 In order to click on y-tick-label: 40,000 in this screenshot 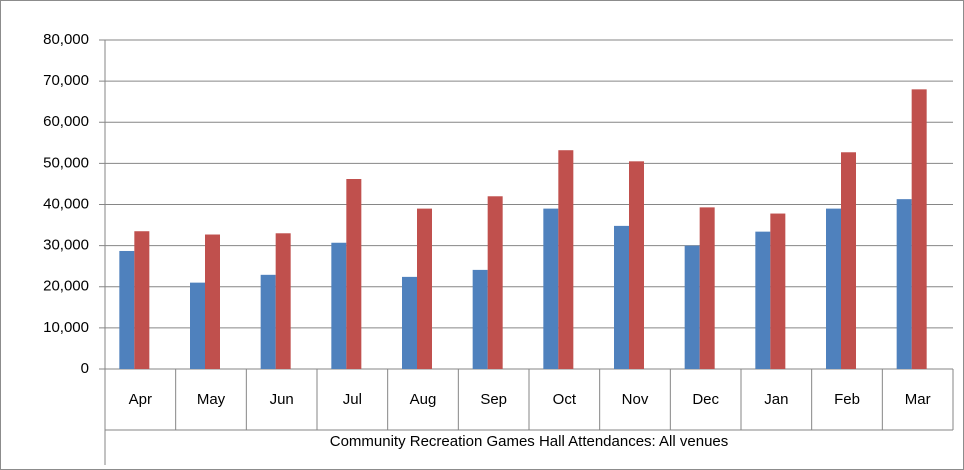, I will do `click(66, 203)`.